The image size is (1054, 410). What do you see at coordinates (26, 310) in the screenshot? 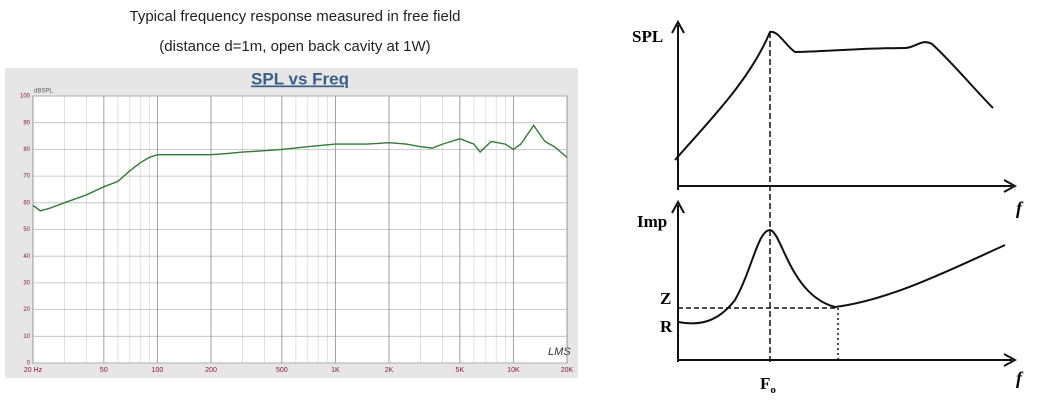
I see `y-tick-label: 20` at bounding box center [26, 310].